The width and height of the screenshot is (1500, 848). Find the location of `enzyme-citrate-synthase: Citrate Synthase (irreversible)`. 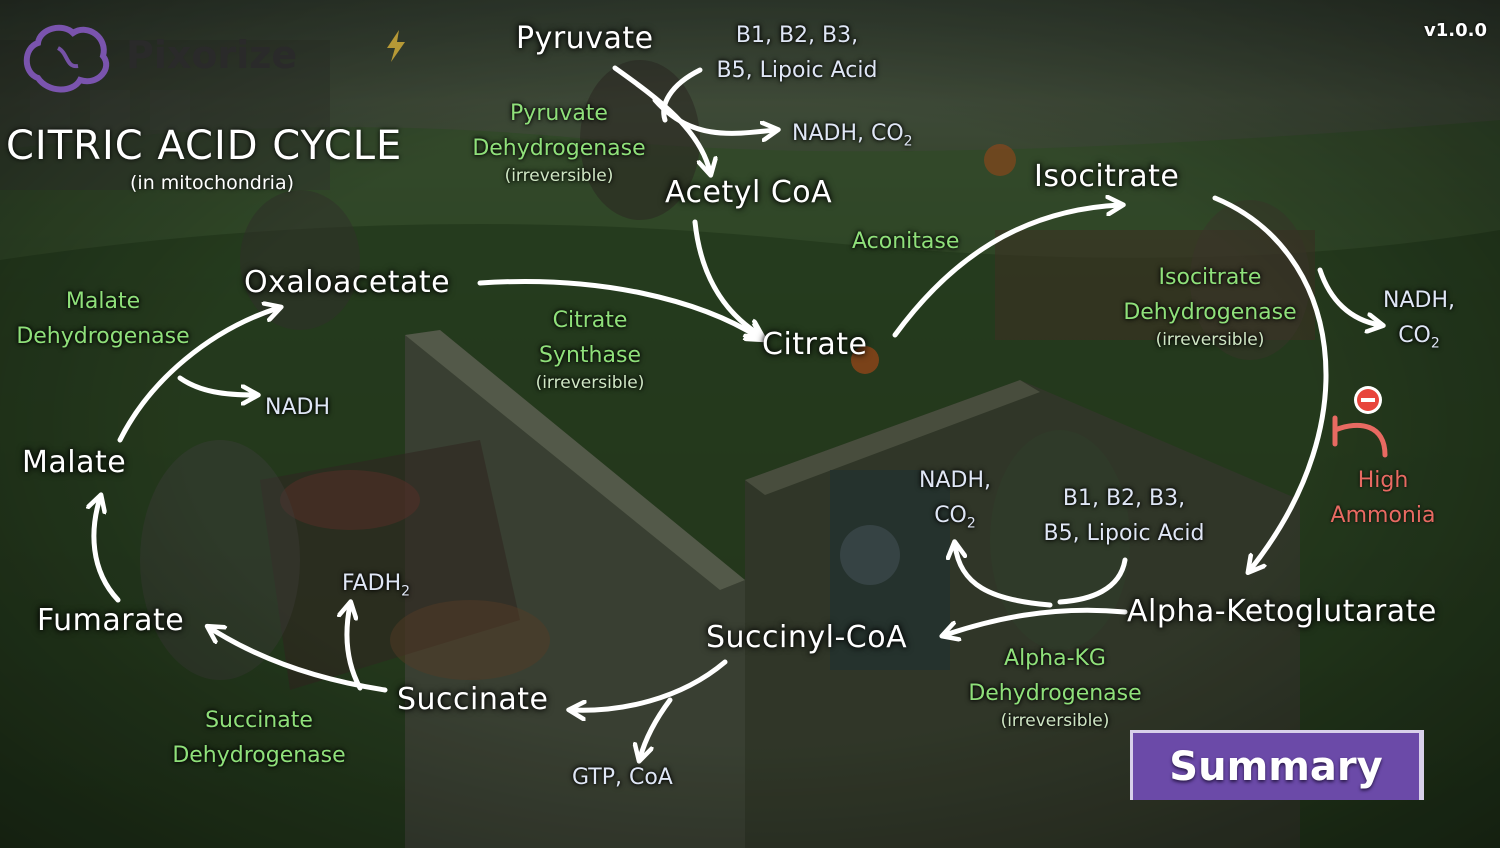

enzyme-citrate-synthase: Citrate Synthase (irreversible) is located at coordinates (590, 348).